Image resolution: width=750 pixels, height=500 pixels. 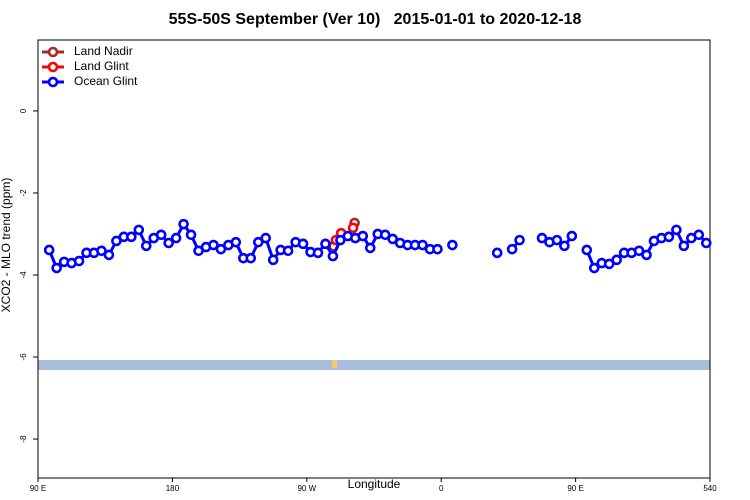 I want to click on x-axis-label: Longitude, so click(x=374, y=484).